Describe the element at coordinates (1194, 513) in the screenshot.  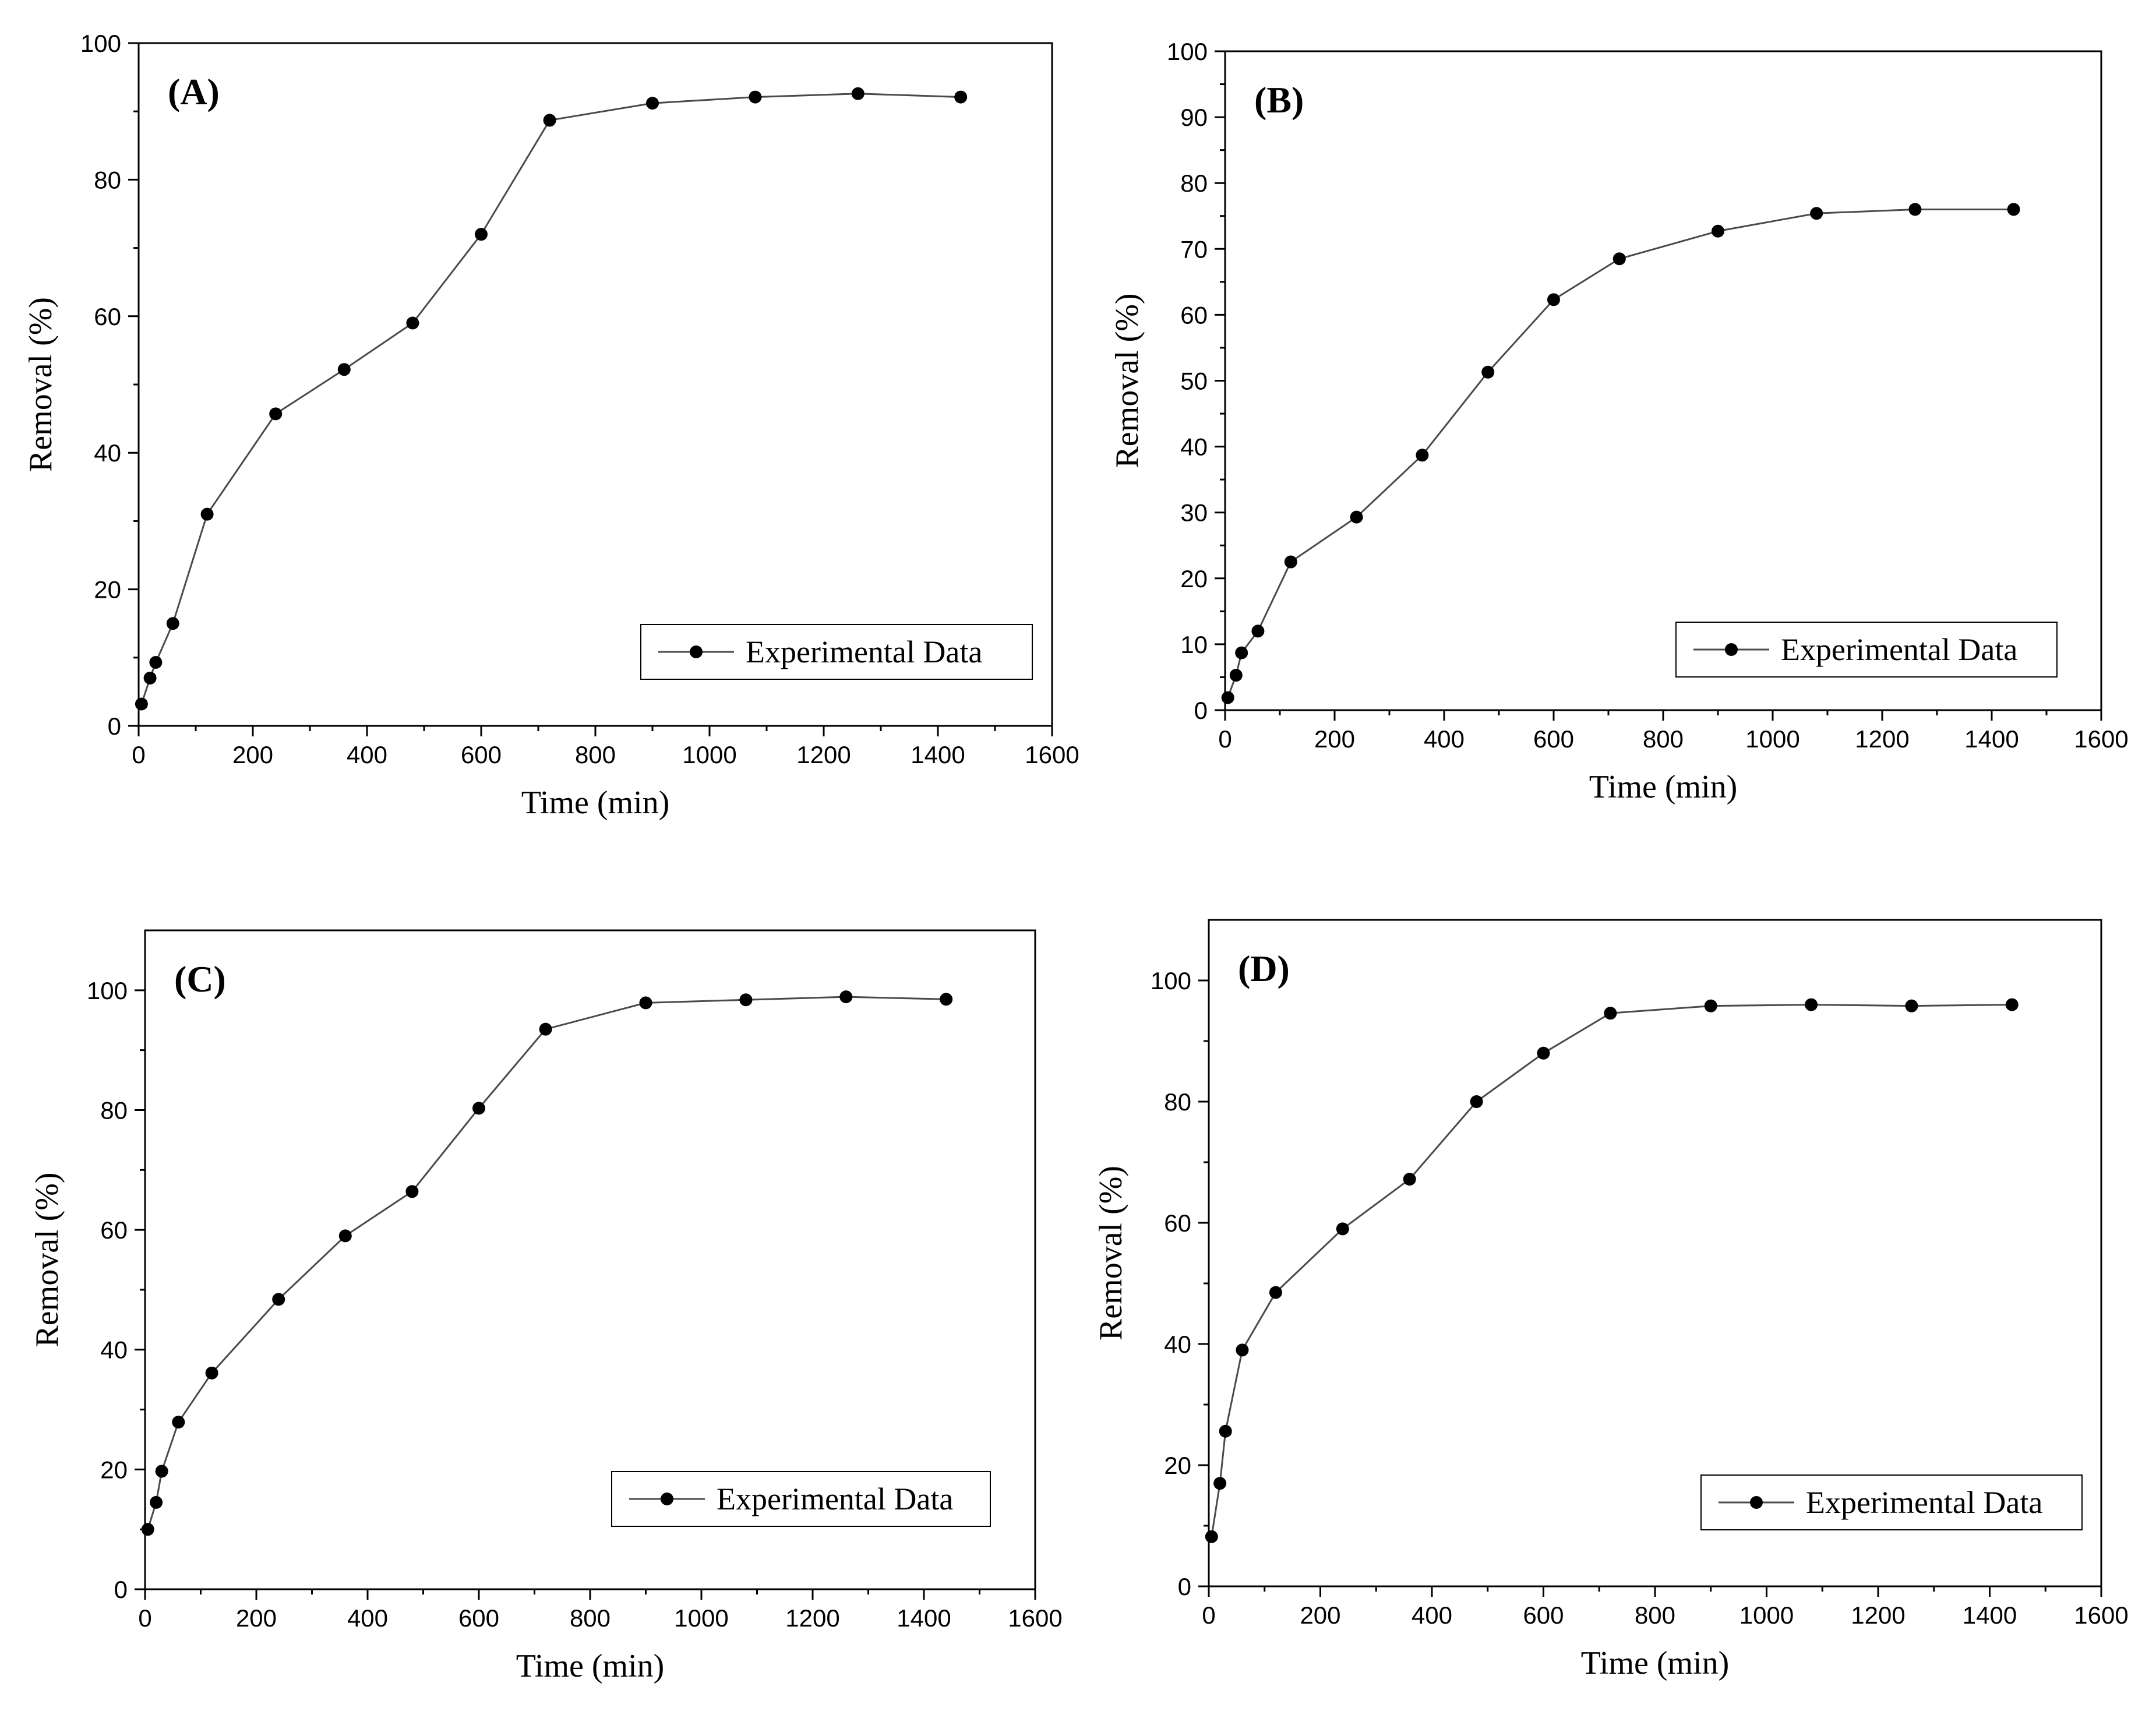
I see `y-tick-label: 30` at that location.